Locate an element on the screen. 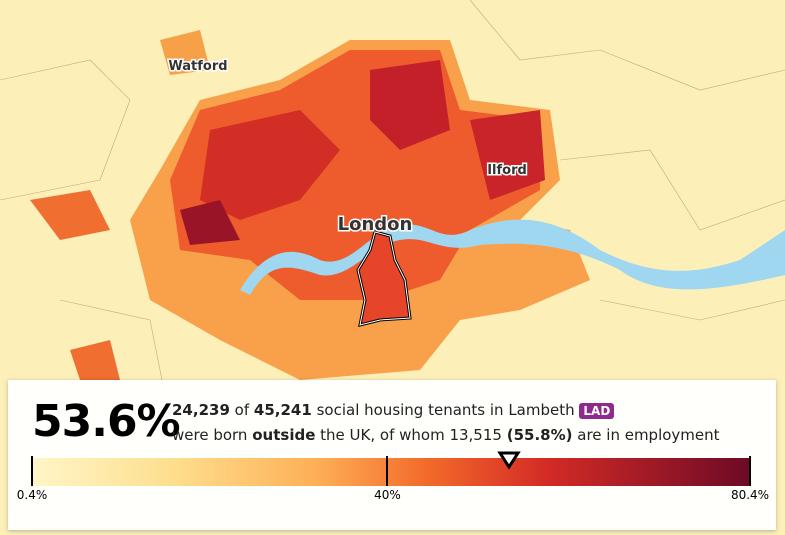 The image size is (785, 535). scale-tick-label: 40% is located at coordinates (387, 495).